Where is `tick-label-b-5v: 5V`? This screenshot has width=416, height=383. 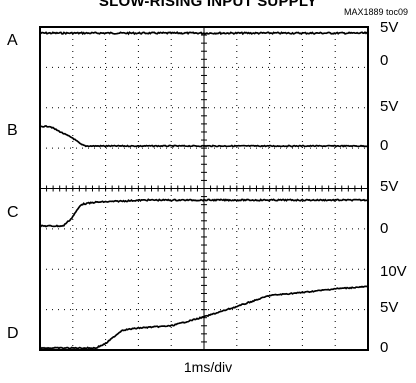 tick-label-b-5v: 5V is located at coordinates (389, 106).